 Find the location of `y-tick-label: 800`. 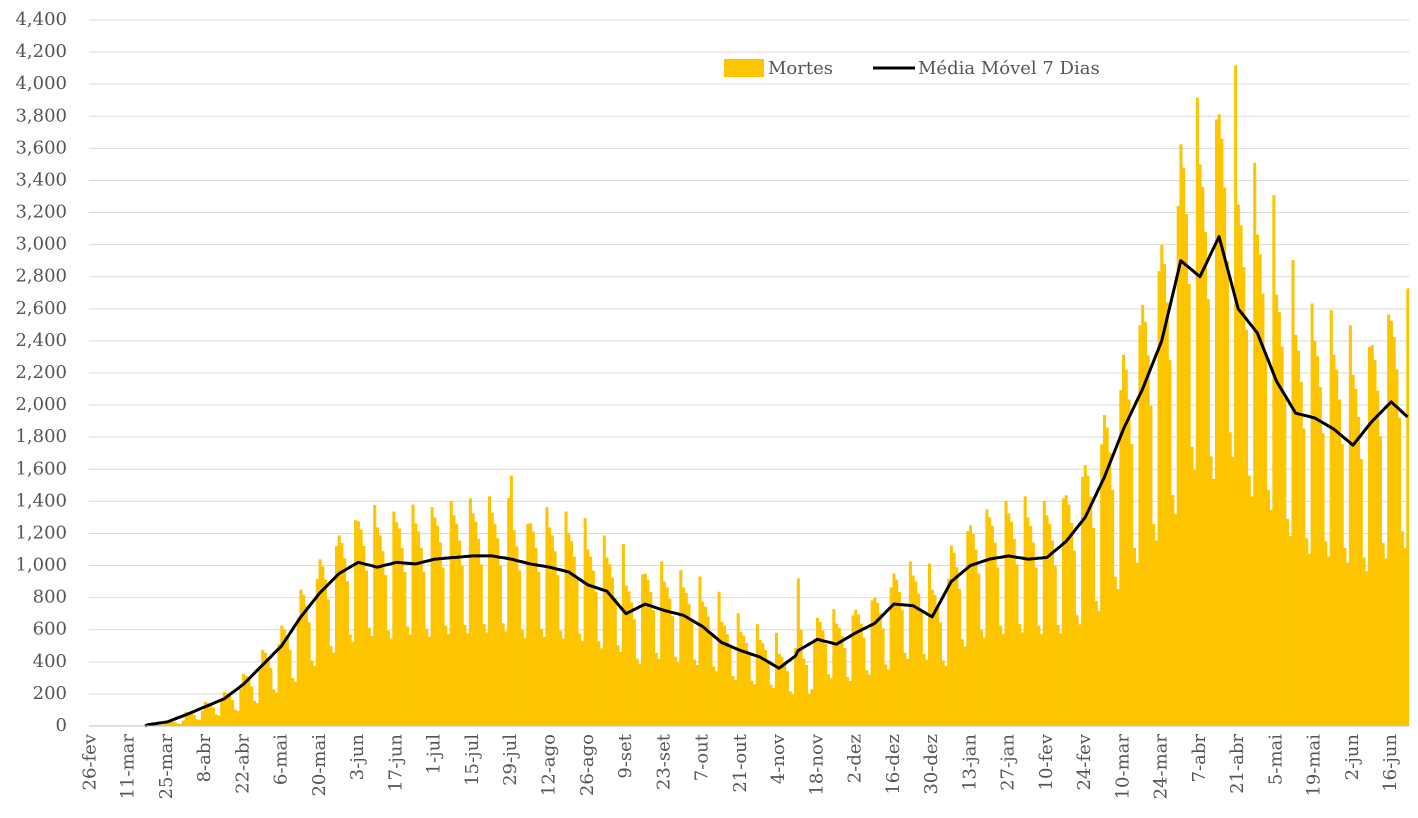

y-tick-label: 800 is located at coordinates (50, 597).